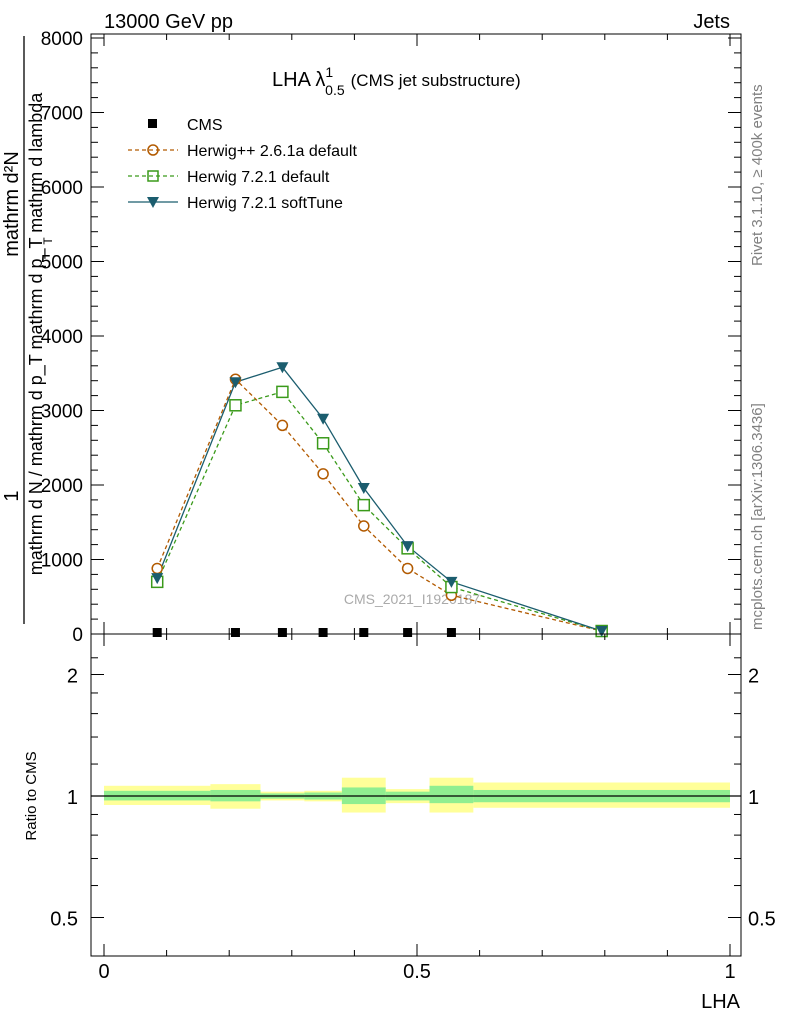  What do you see at coordinates (152, 123) in the screenshot?
I see `legend-cms-marker` at bounding box center [152, 123].